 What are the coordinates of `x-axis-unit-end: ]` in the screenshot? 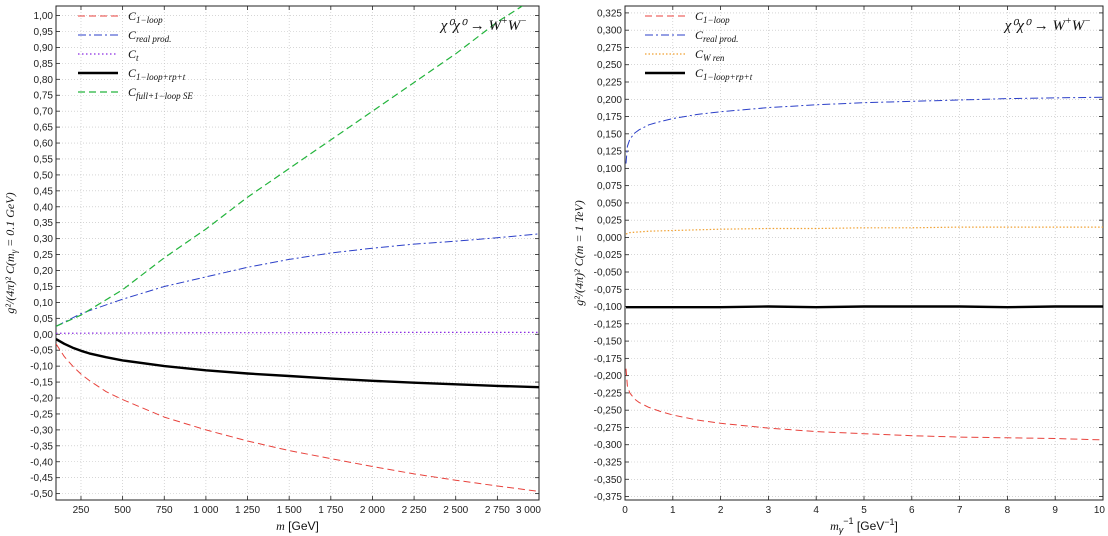 It's located at (896, 526).